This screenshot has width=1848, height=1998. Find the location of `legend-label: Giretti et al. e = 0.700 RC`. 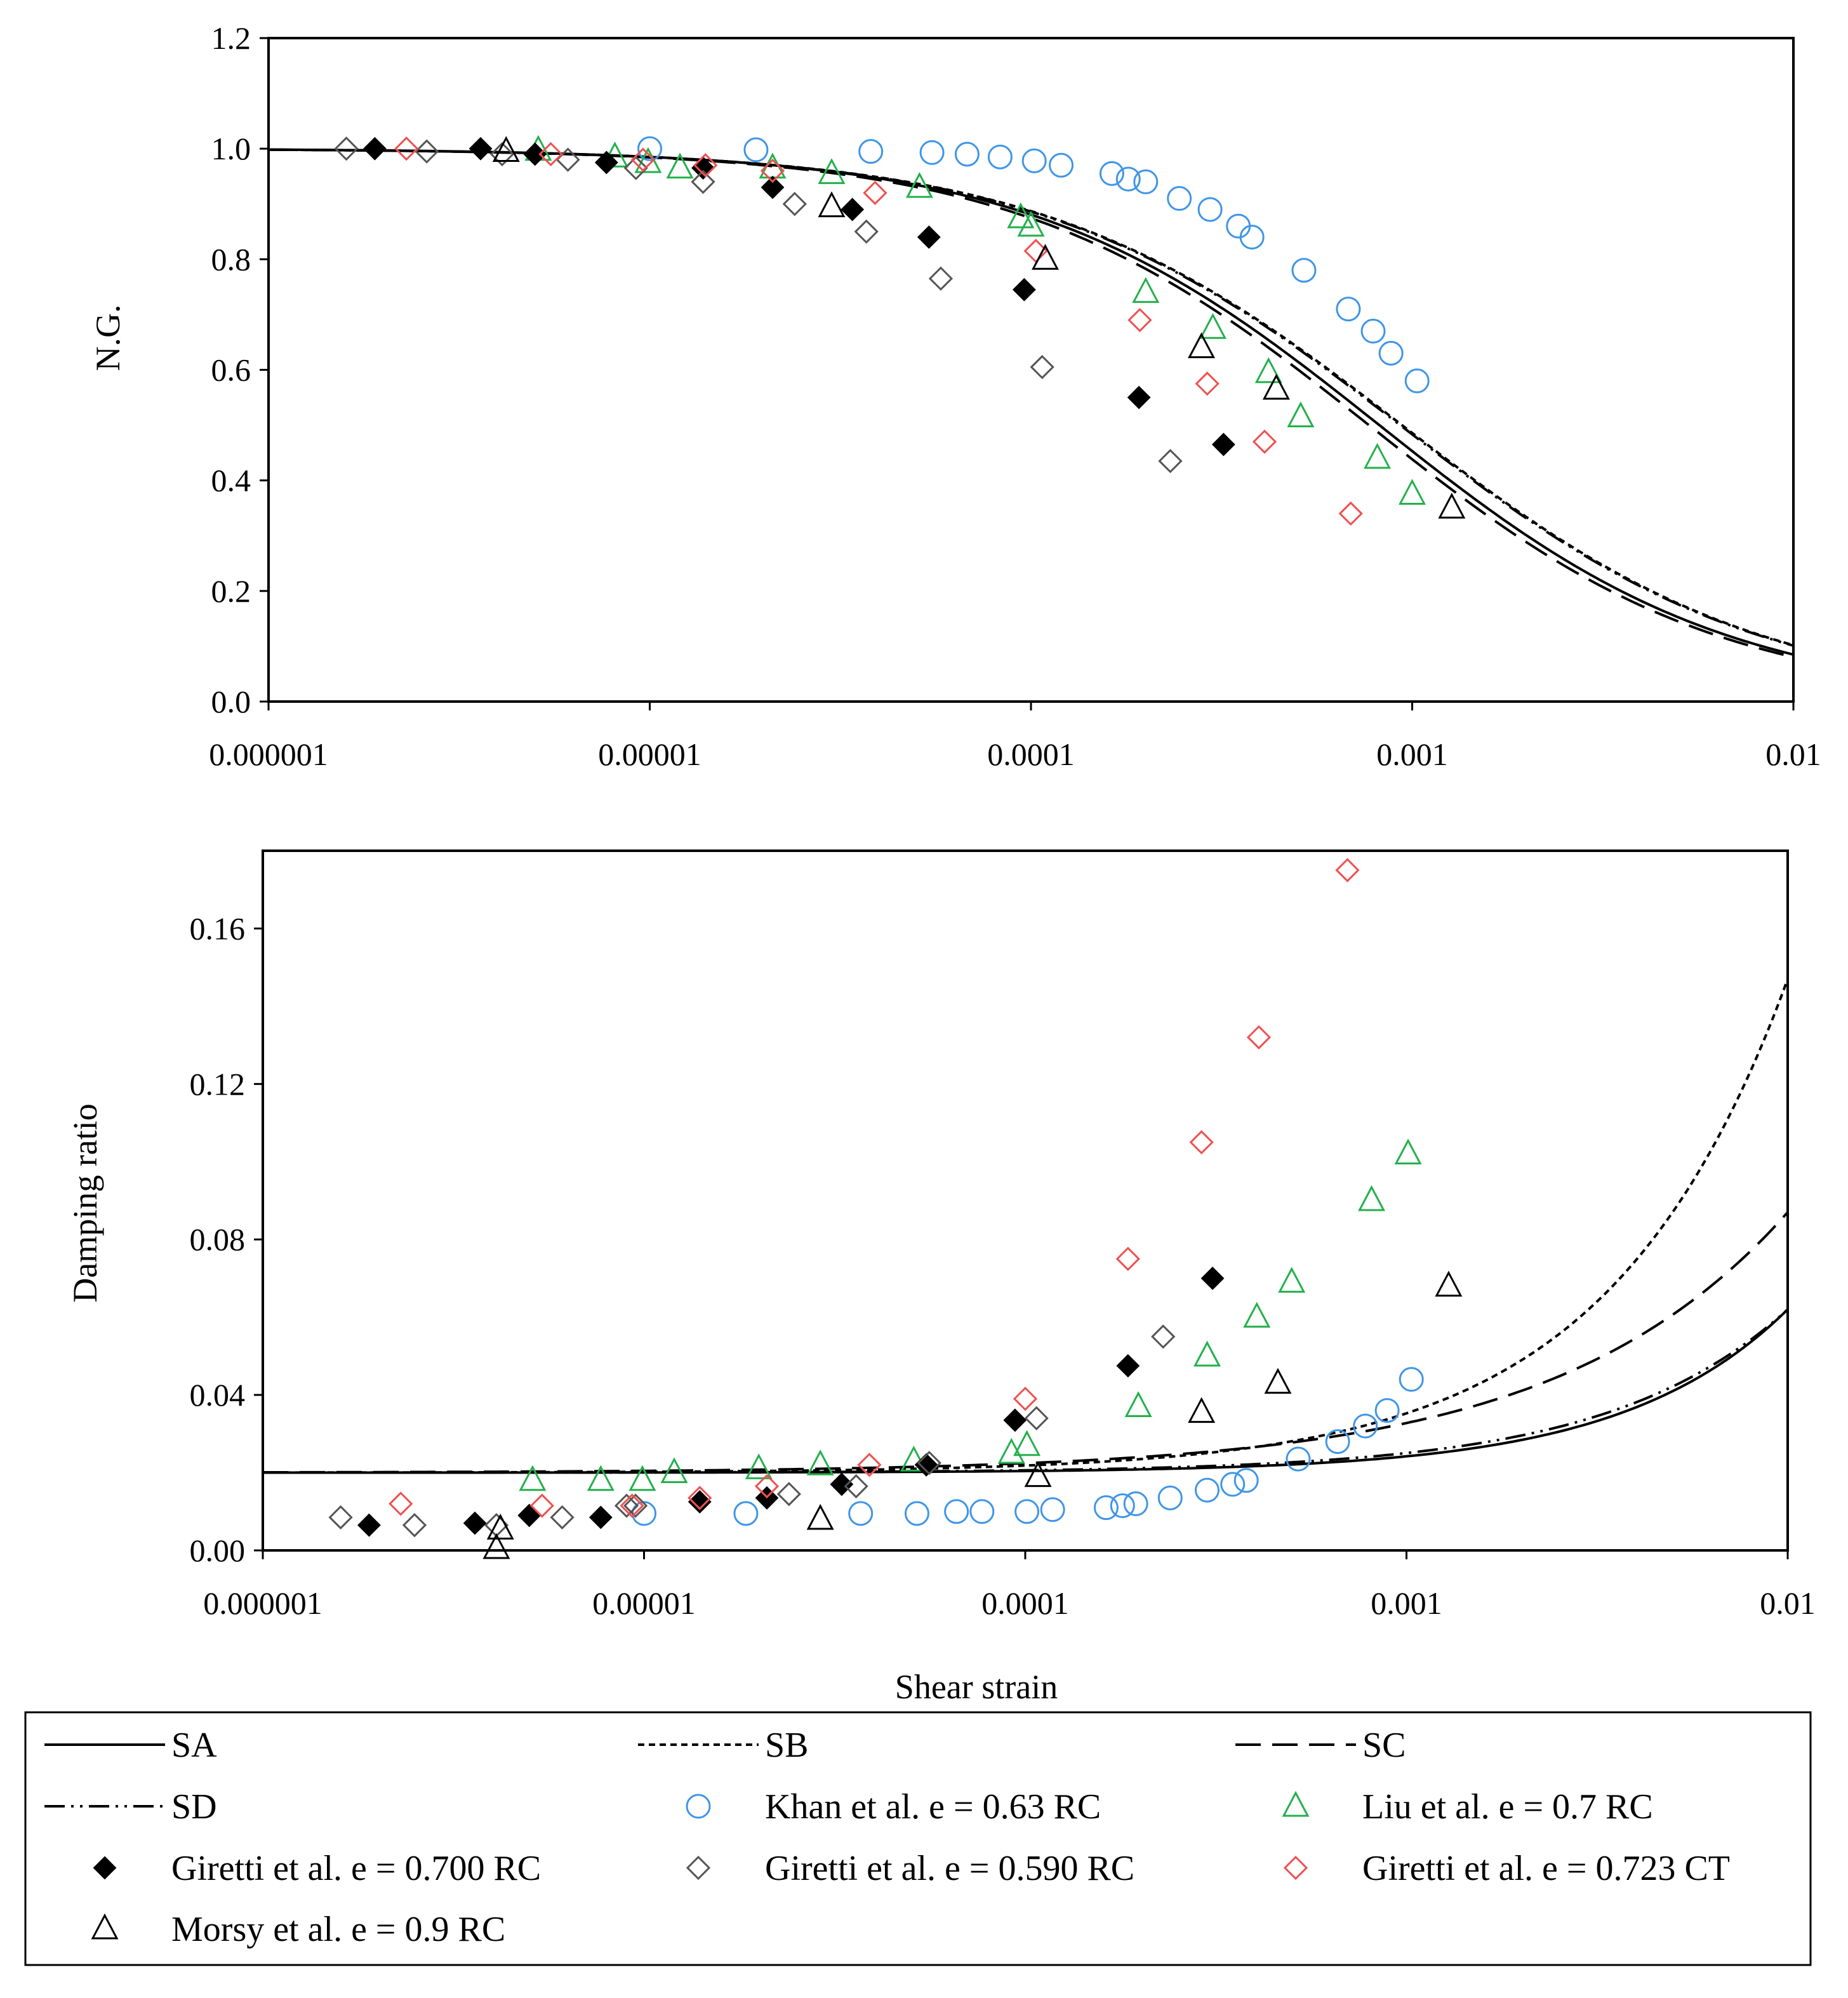

legend-label: Giretti et al. e = 0.700 RC is located at coordinates (356, 1869).